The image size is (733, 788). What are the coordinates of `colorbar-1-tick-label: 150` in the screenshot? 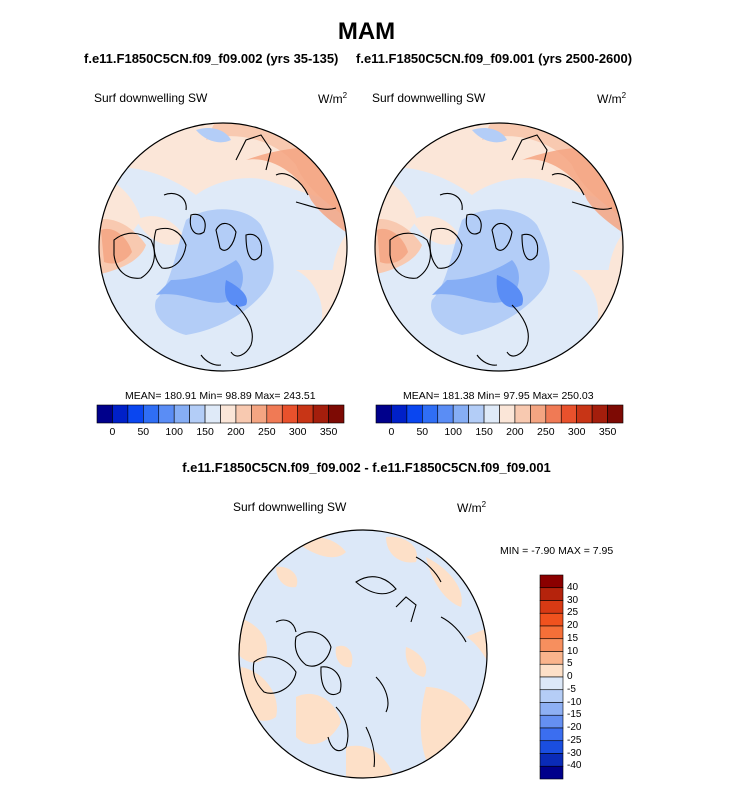 It's located at (205, 432).